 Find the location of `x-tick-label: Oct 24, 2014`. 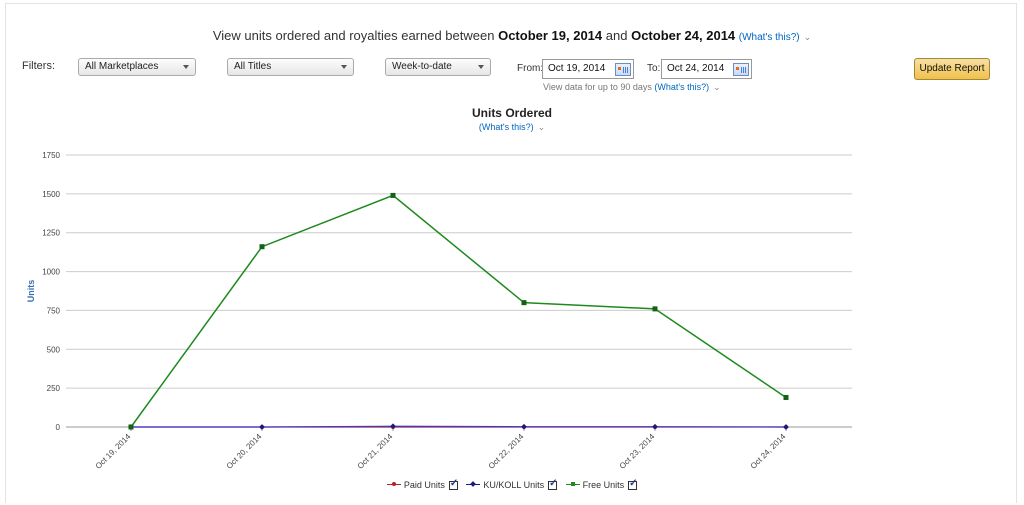

x-tick-label: Oct 24, 2014 is located at coordinates (768, 451).